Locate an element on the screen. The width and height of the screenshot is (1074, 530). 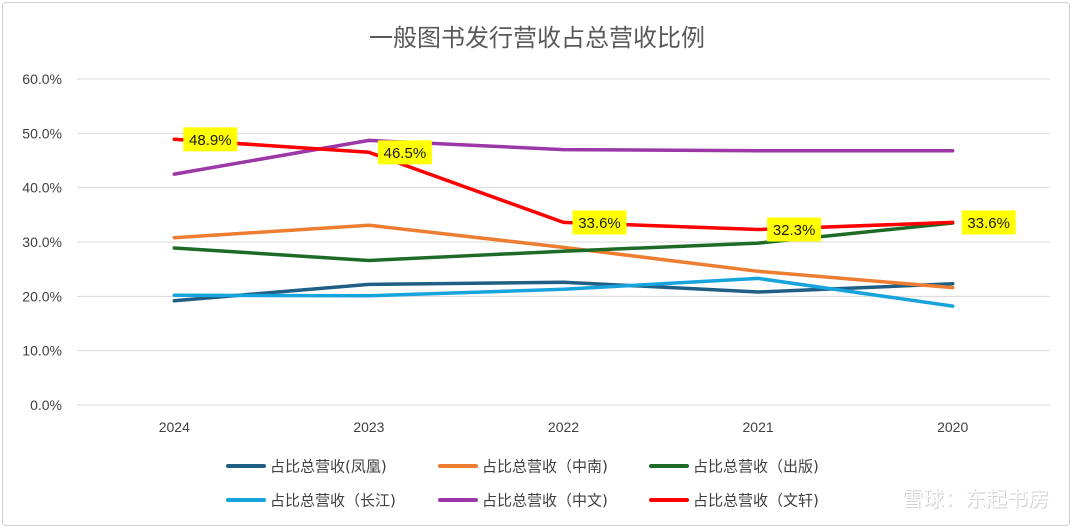
y-tick-label: 0.0% is located at coordinates (46, 405).